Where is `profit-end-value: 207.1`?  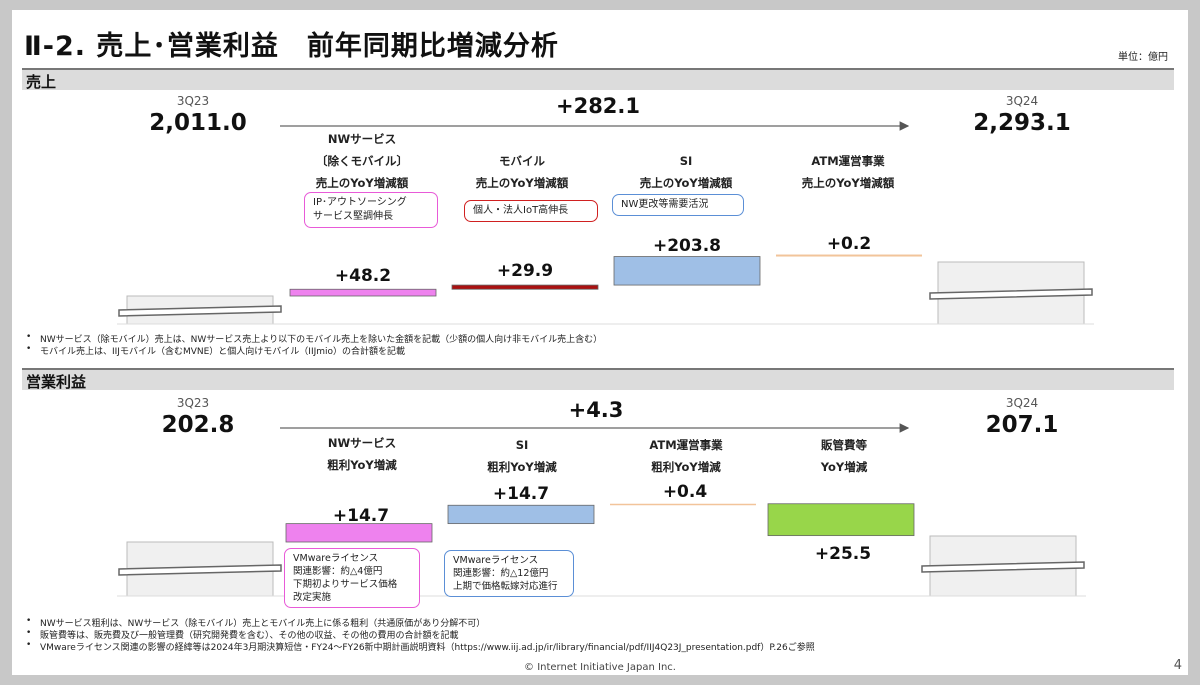
profit-end-value: 207.1 is located at coordinates (1022, 425).